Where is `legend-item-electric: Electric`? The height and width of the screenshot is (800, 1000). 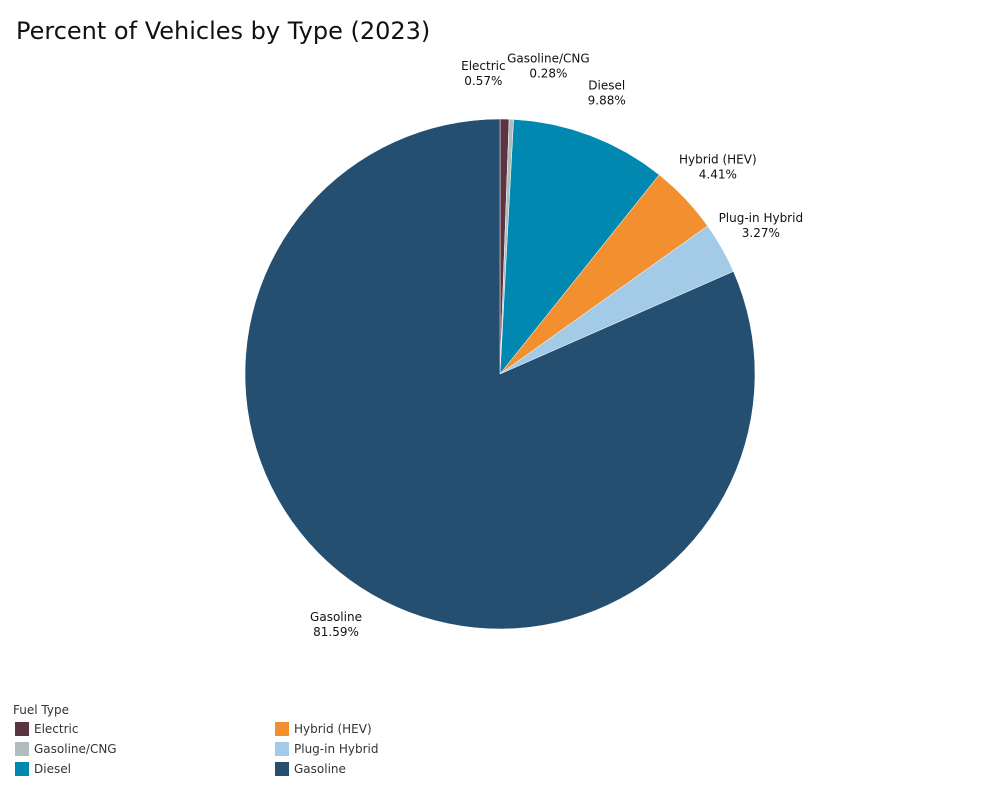 legend-item-electric: Electric is located at coordinates (143, 729).